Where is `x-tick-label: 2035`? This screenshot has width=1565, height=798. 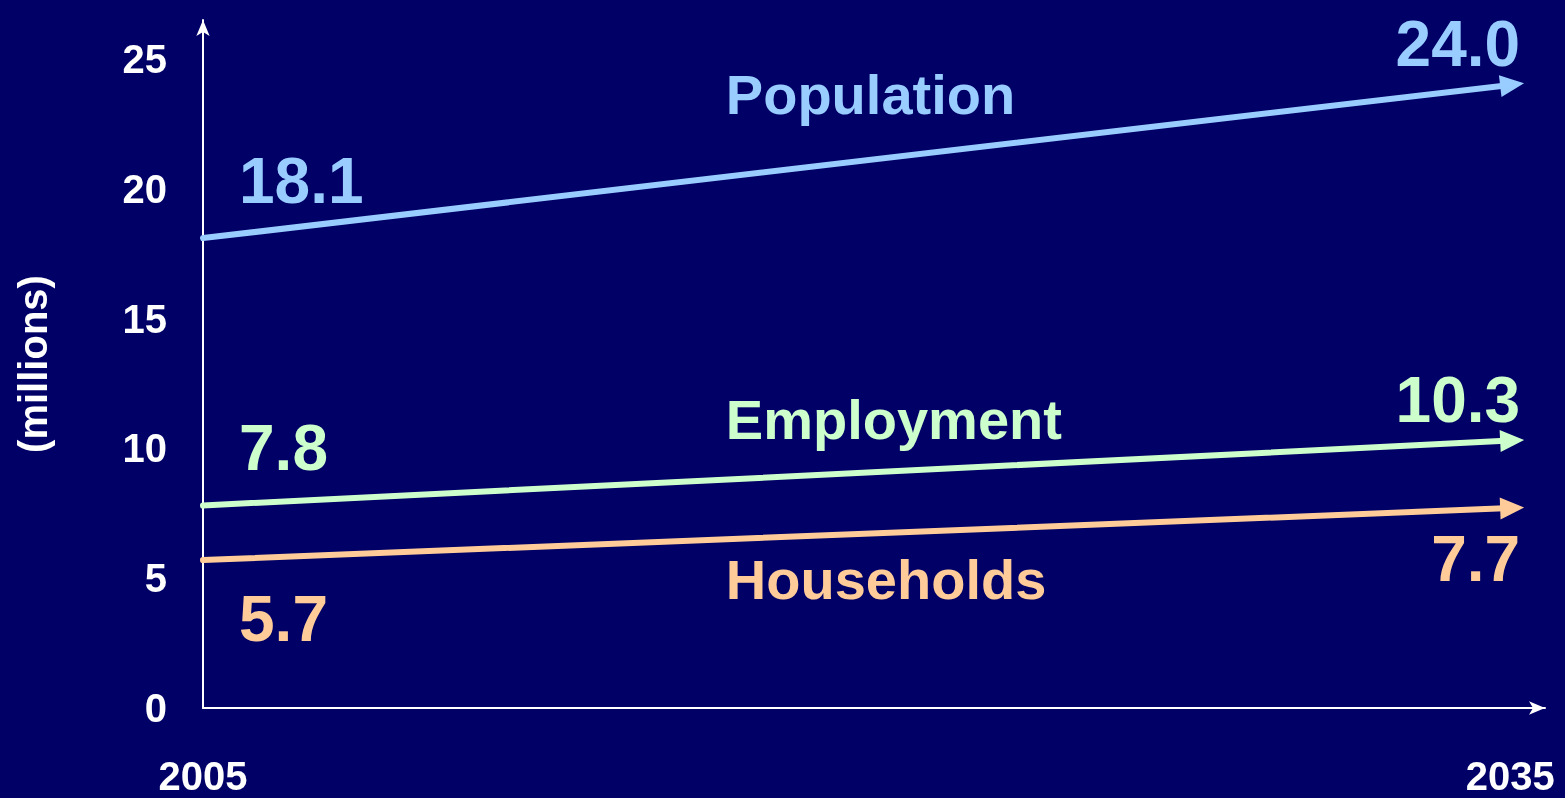 x-tick-label: 2035 is located at coordinates (1510, 776).